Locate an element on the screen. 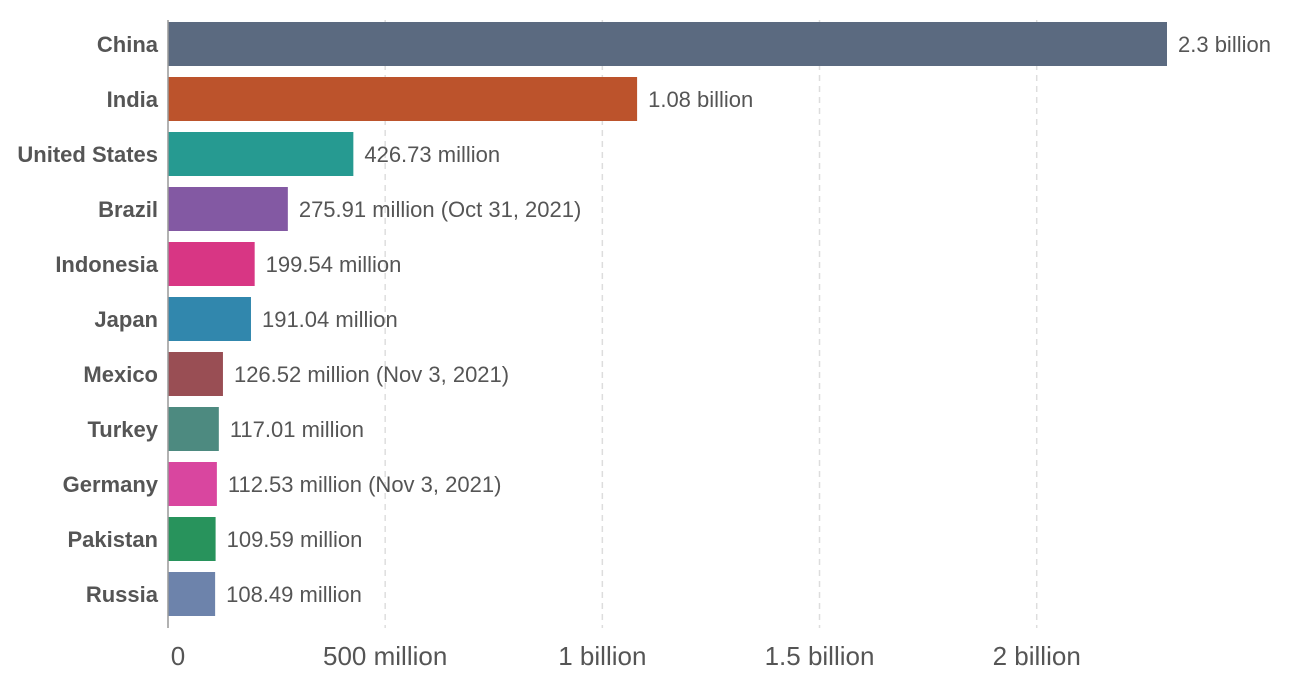  value-label-turkey: 117.01 million is located at coordinates (297, 429).